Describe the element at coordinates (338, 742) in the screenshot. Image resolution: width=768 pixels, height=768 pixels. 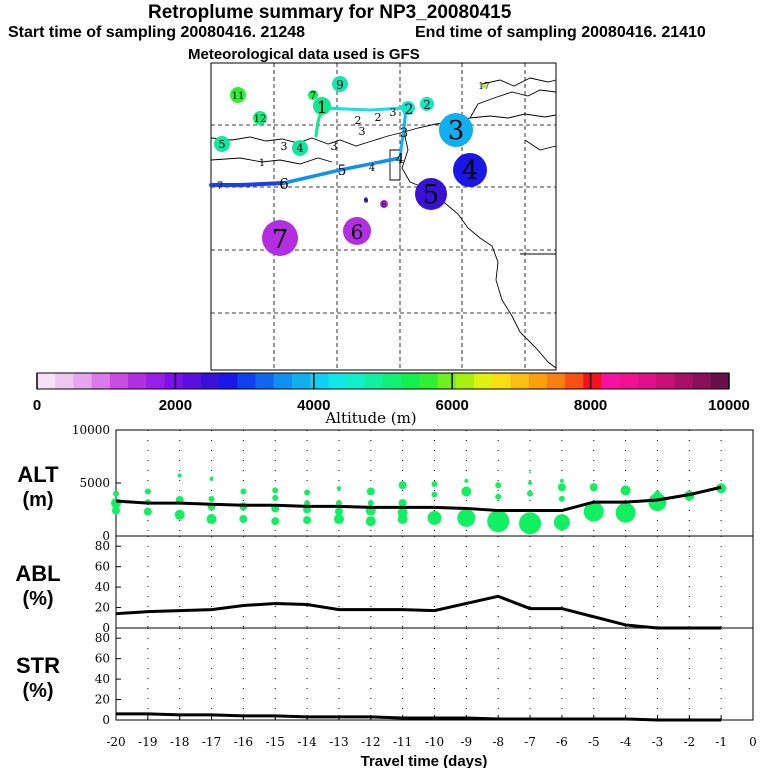
I see `x-tick-label: -13` at that location.